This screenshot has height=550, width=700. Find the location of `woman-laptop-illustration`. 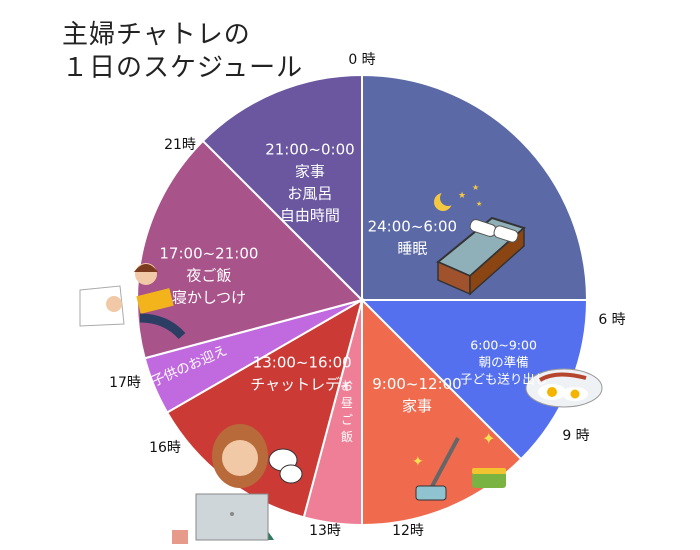

woman-laptop-illustration is located at coordinates (237, 484).